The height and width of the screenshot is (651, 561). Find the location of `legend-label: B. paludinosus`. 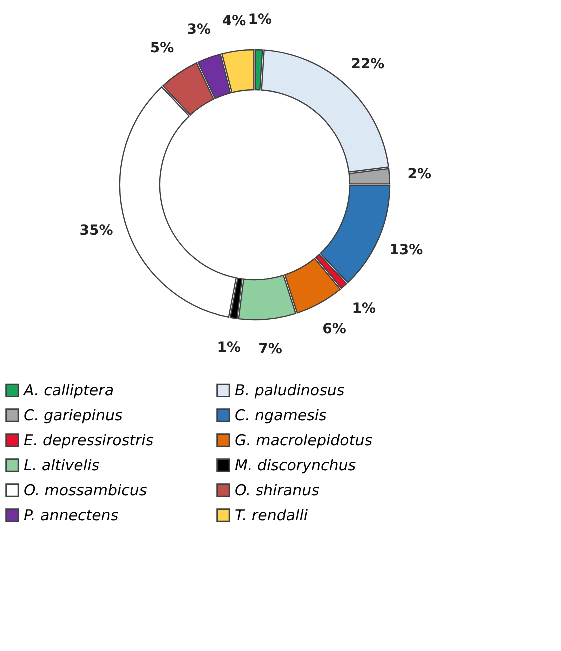

legend-label: B. paludinosus is located at coordinates (290, 391).